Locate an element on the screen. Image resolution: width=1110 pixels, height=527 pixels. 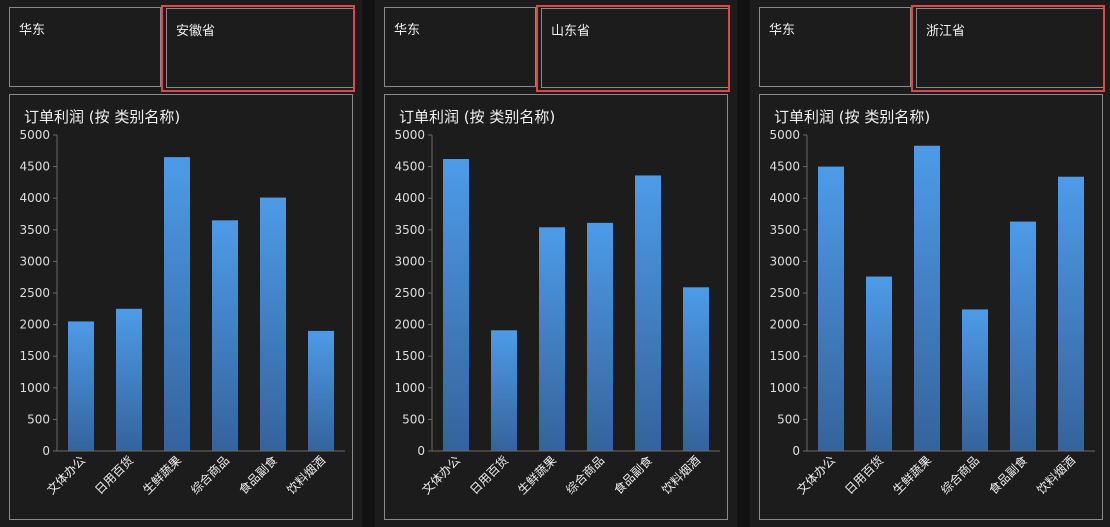
province-label: 山东省 is located at coordinates (571, 31).